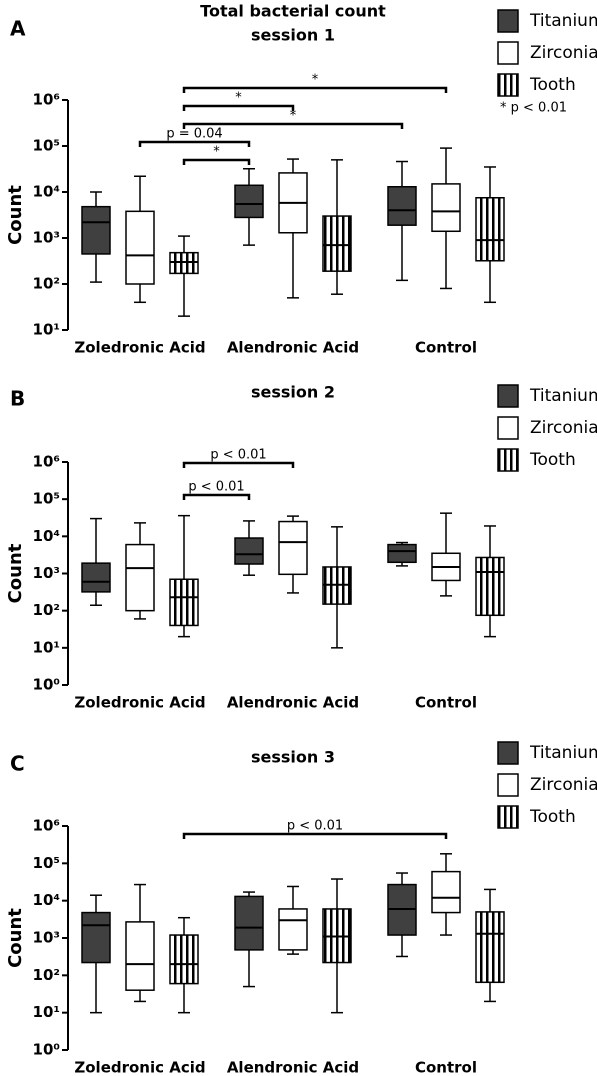 The image size is (597, 1076). I want to click on chart-subtitle: session 1, so click(293, 35).